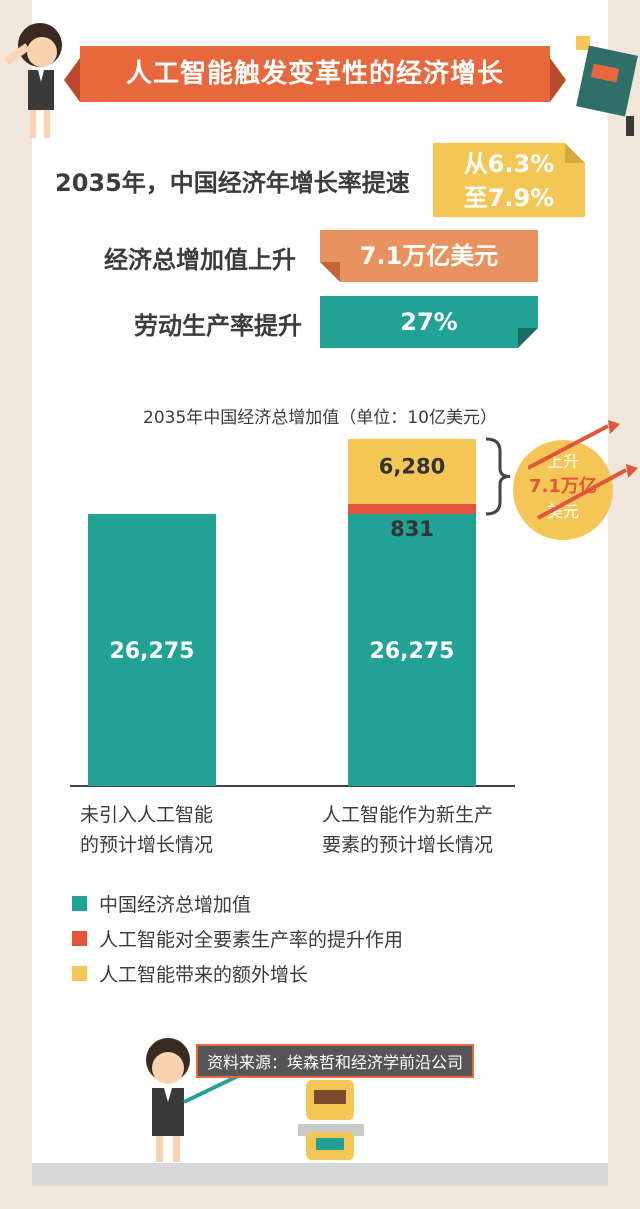  Describe the element at coordinates (509, 180) in the screenshot. I see `stat-value-growth-rate: 从6.3% 至7.9%` at that location.